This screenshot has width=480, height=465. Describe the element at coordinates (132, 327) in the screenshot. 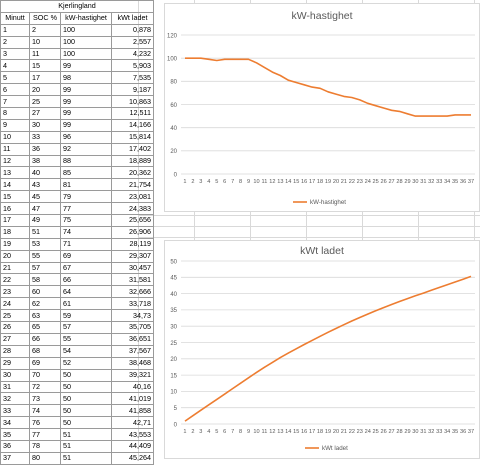

I see `cell-kwt-ladet: 35,705` at that location.